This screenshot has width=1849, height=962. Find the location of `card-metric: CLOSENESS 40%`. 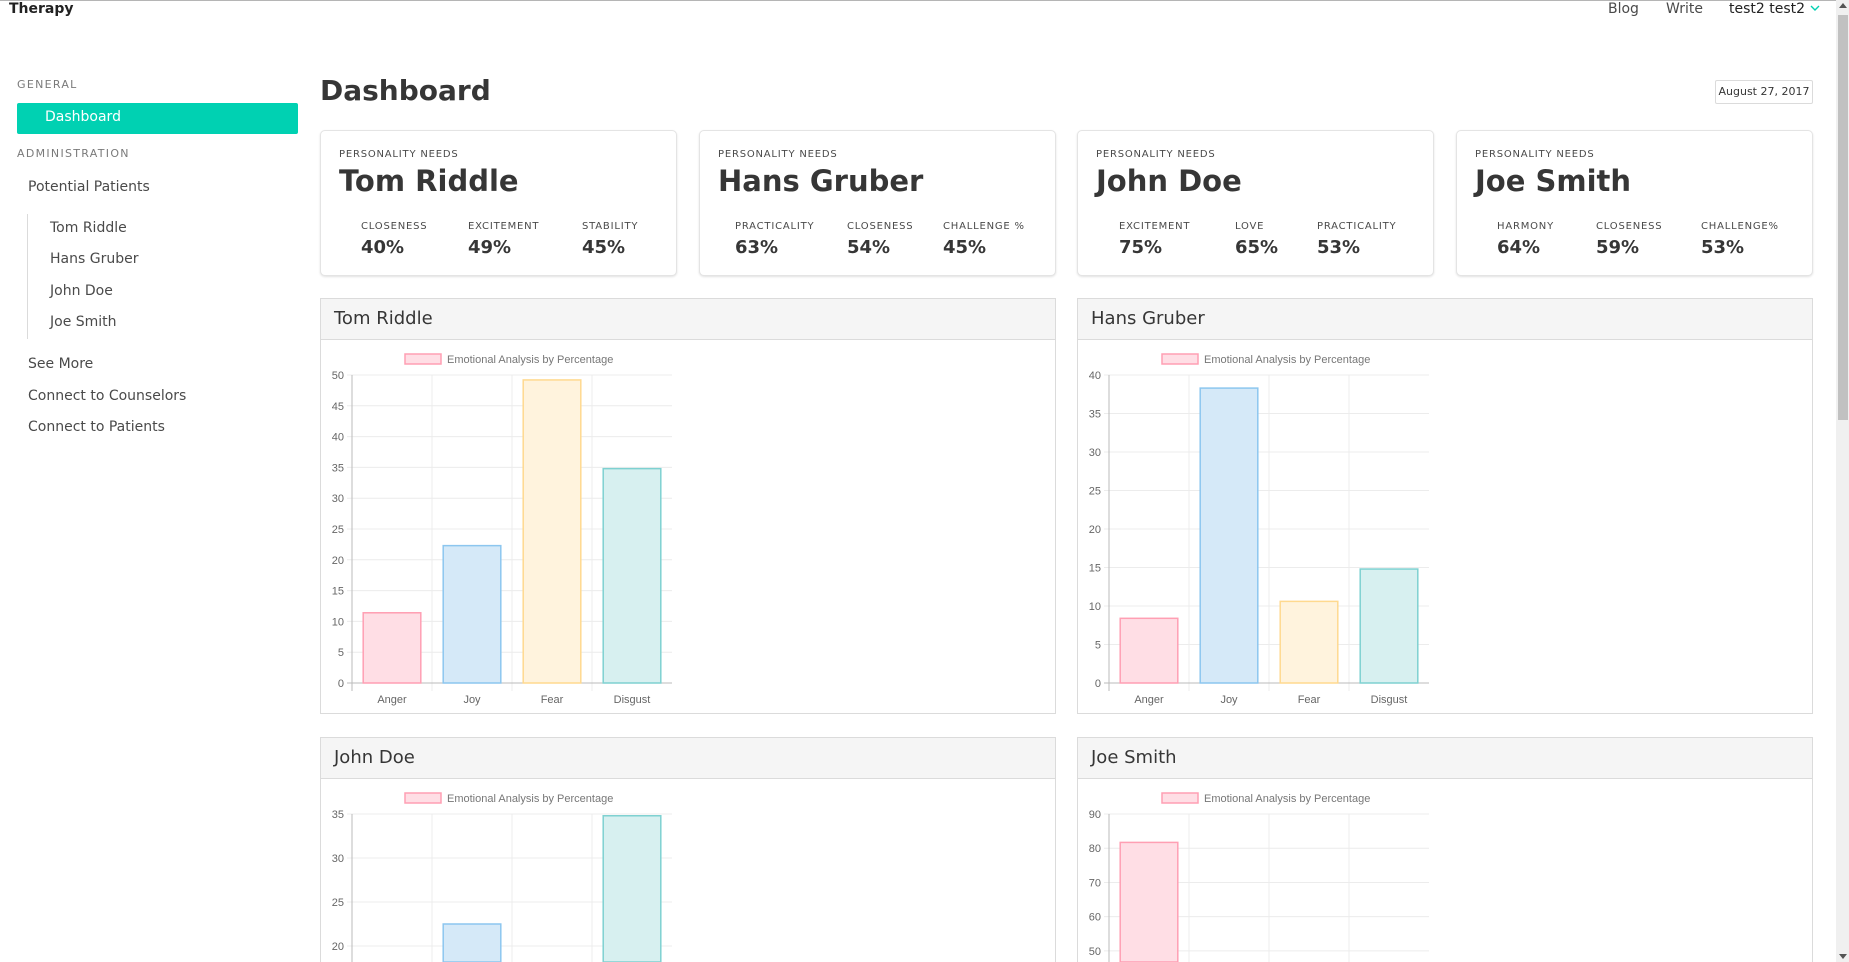

card-metric: CLOSENESS 40% is located at coordinates (394, 239).